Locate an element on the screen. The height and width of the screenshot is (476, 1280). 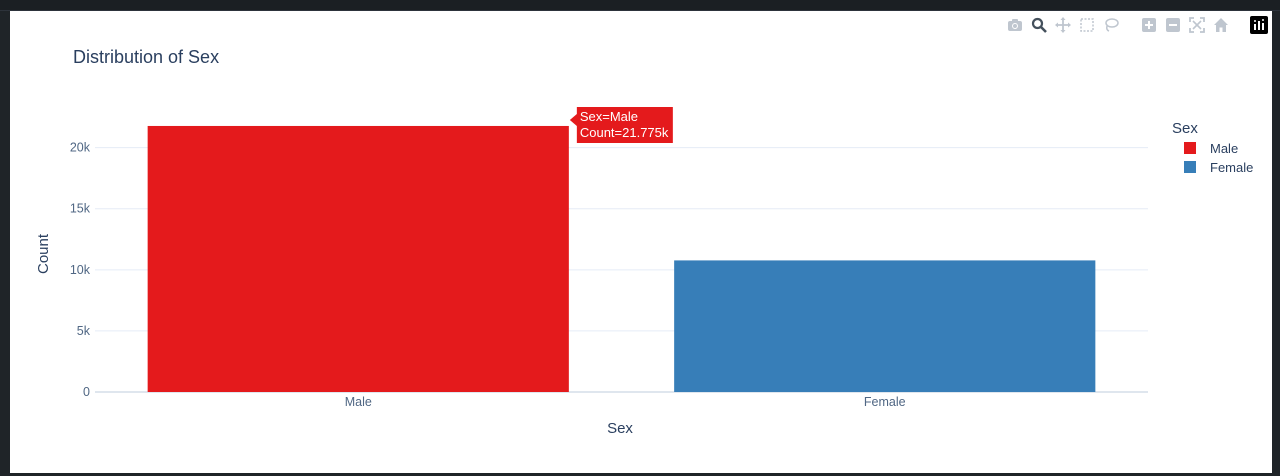
box-select-icon is located at coordinates (1087, 25).